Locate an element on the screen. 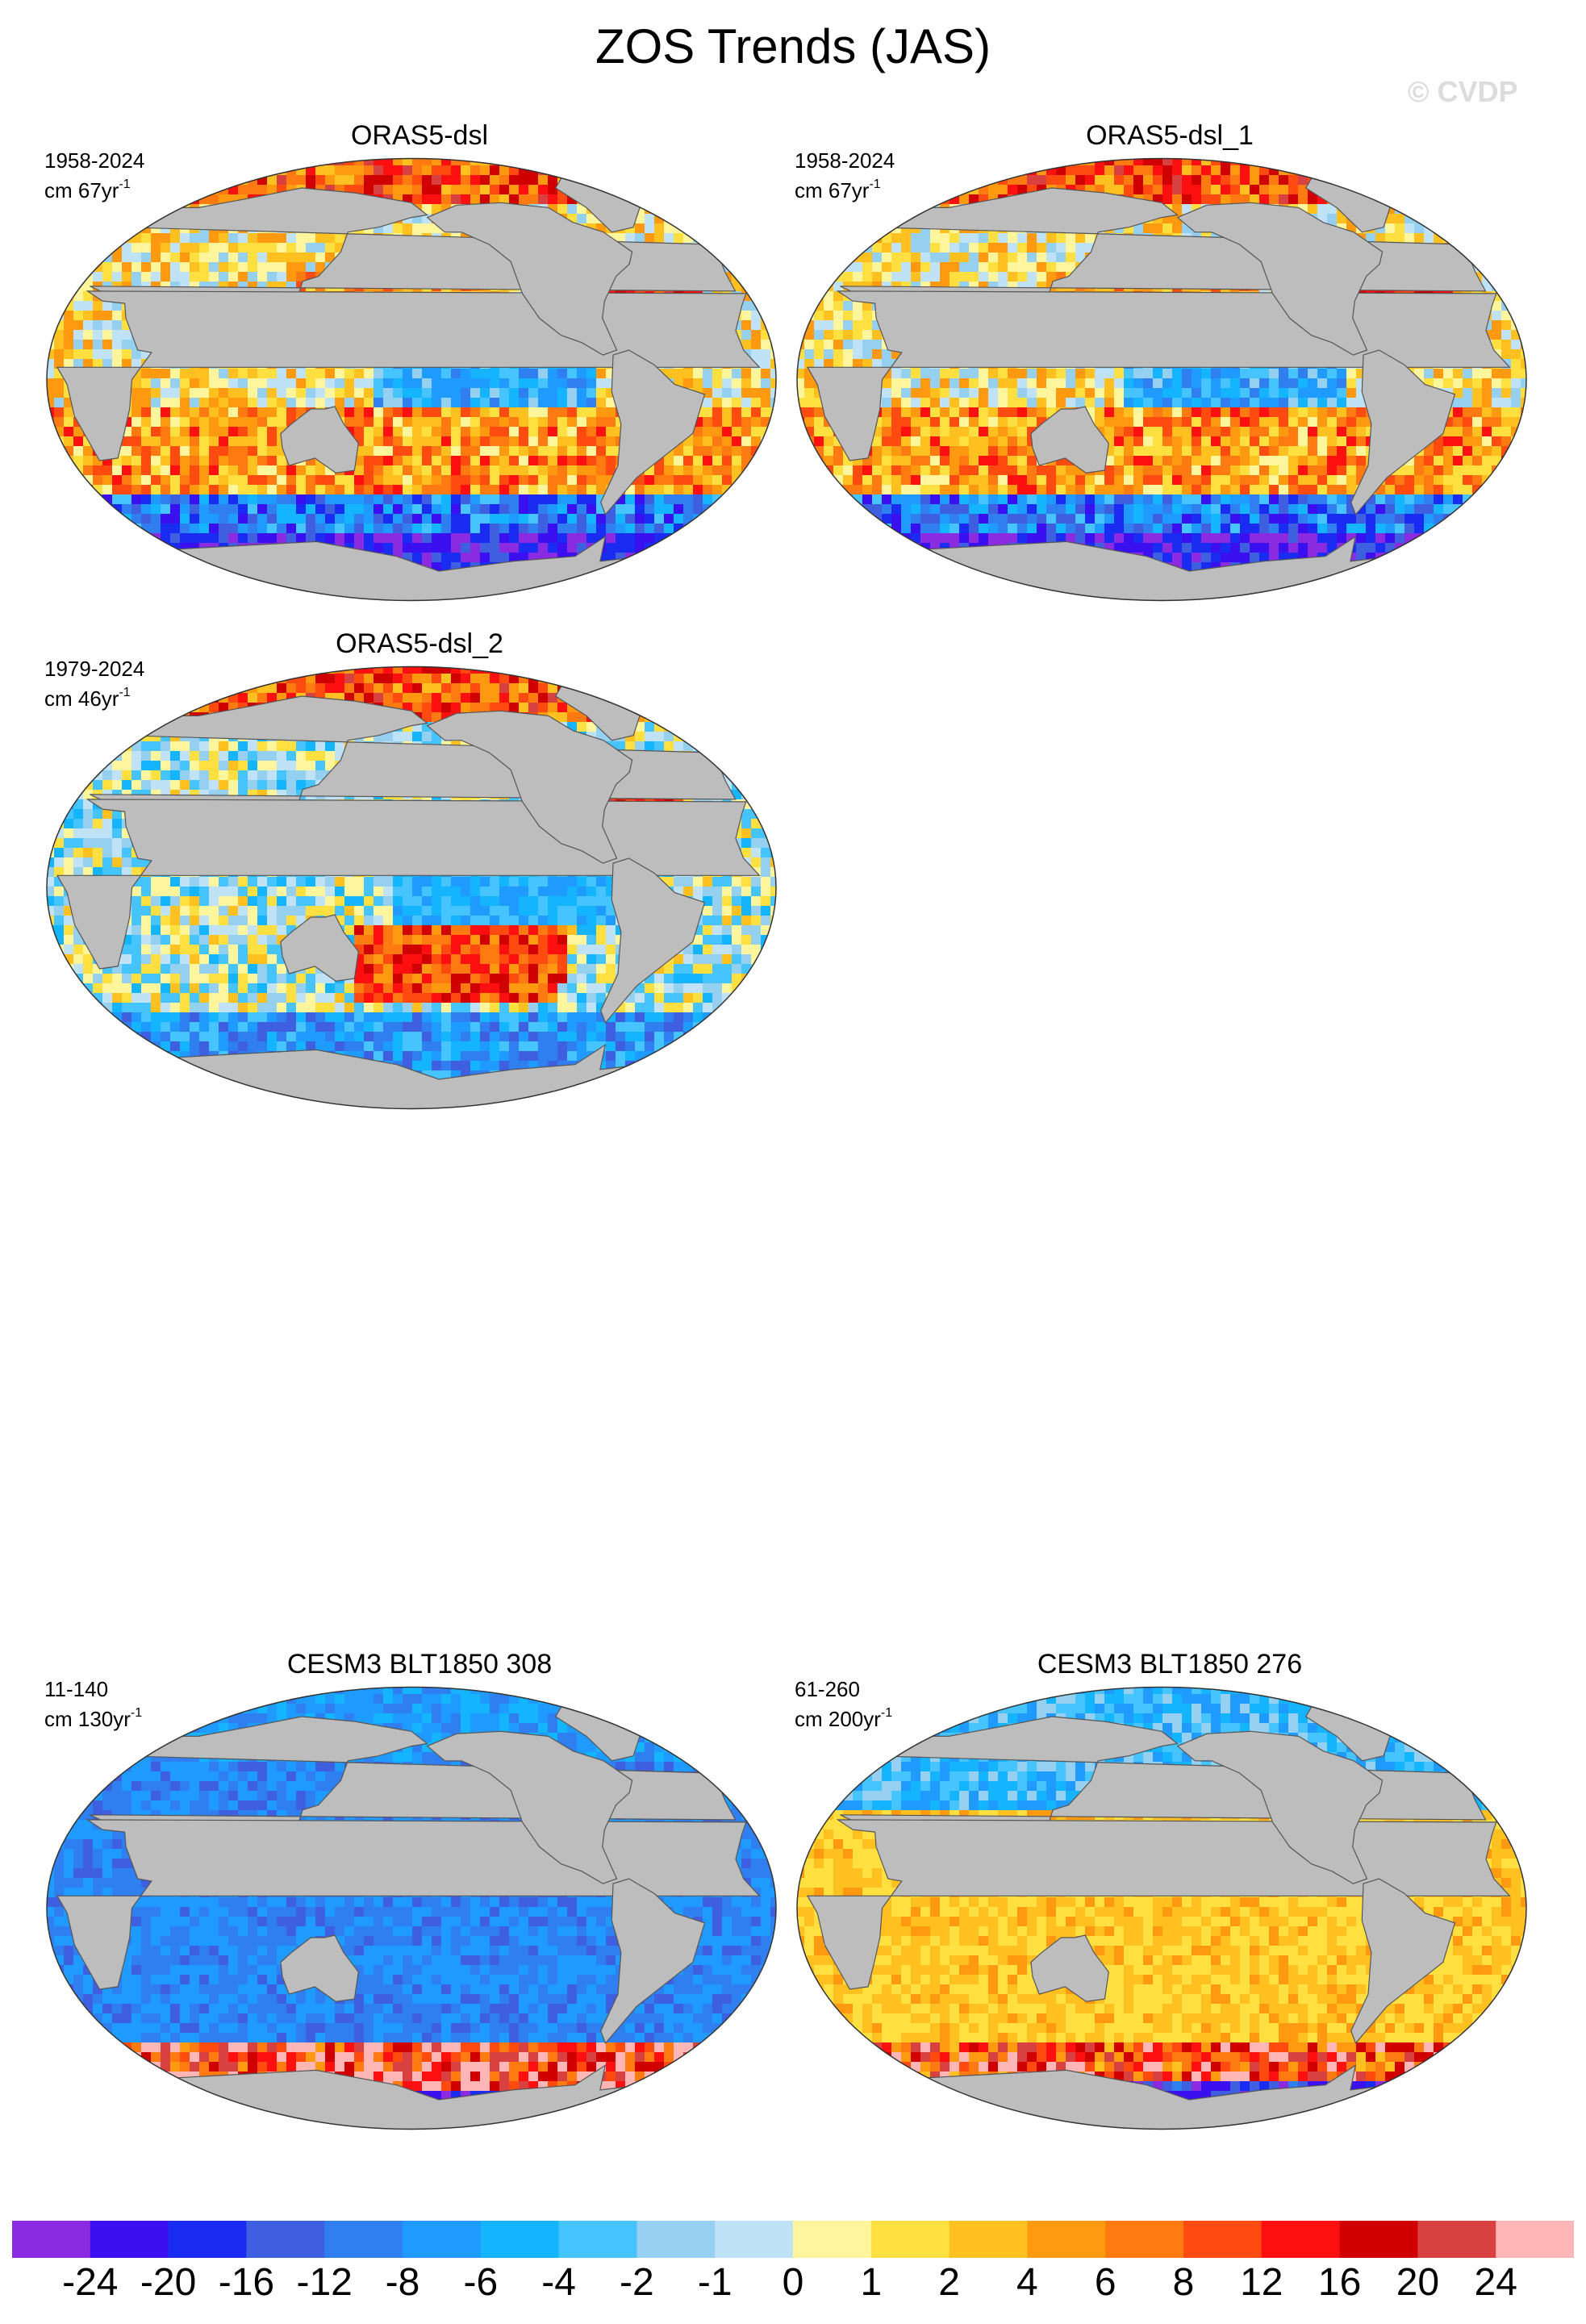 Image resolution: width=1586 pixels, height=2324 pixels. colorbar-tick-label: -2 is located at coordinates (637, 2282).